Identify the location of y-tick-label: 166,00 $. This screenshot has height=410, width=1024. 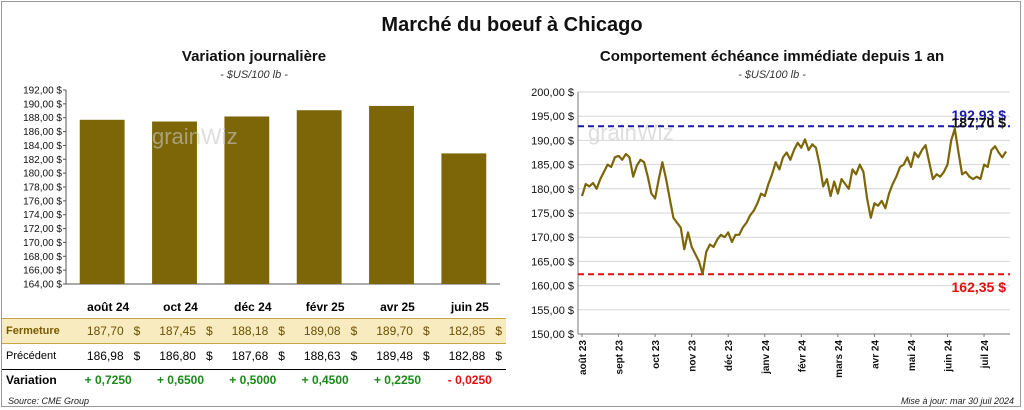
(42, 271).